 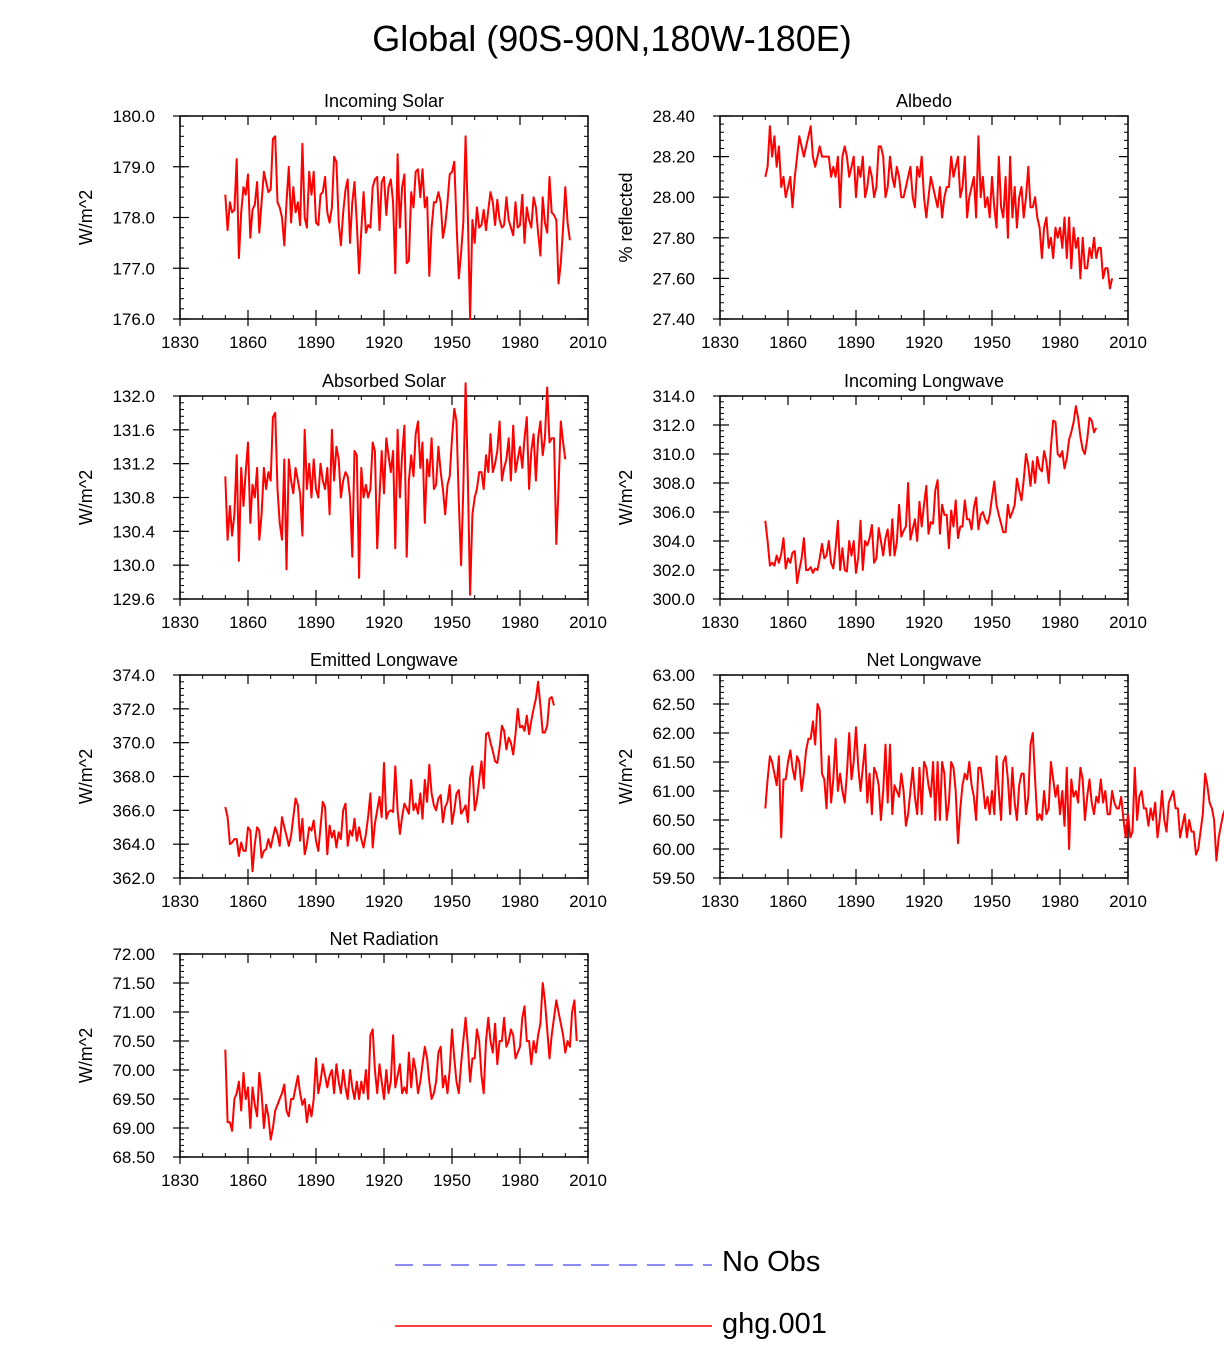 I want to click on panel-title: Emitted Longwave, so click(x=384, y=660).